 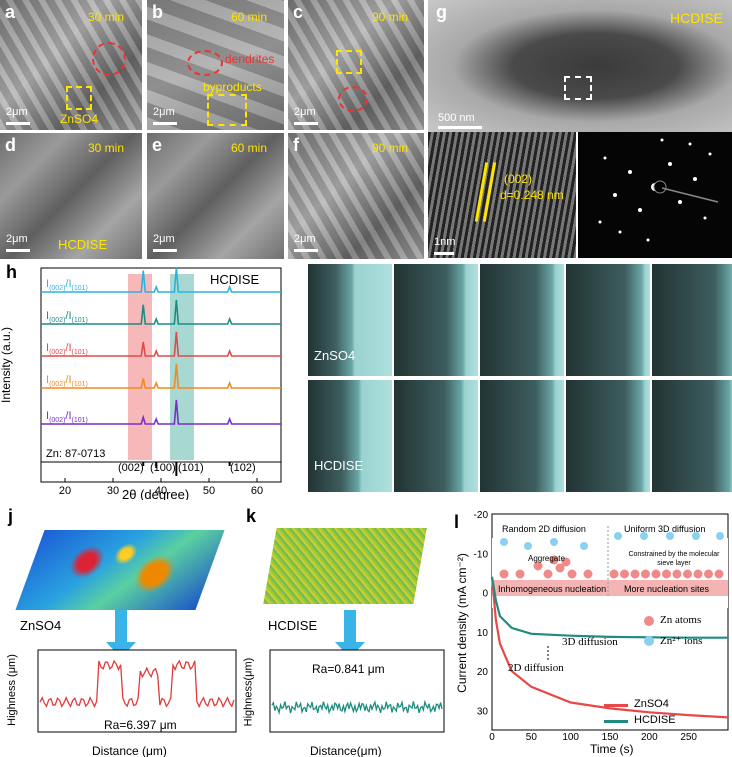 What do you see at coordinates (390, 148) in the screenshot?
I see `panel-f-time: 90 min` at bounding box center [390, 148].